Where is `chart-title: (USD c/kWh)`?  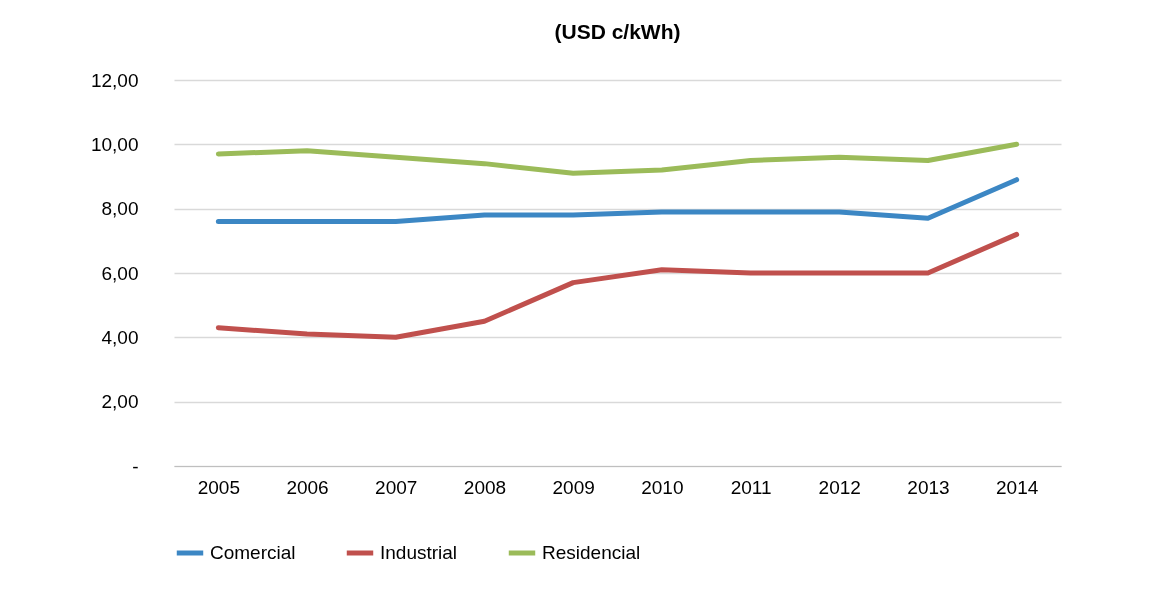 chart-title: (USD c/kWh) is located at coordinates (617, 31).